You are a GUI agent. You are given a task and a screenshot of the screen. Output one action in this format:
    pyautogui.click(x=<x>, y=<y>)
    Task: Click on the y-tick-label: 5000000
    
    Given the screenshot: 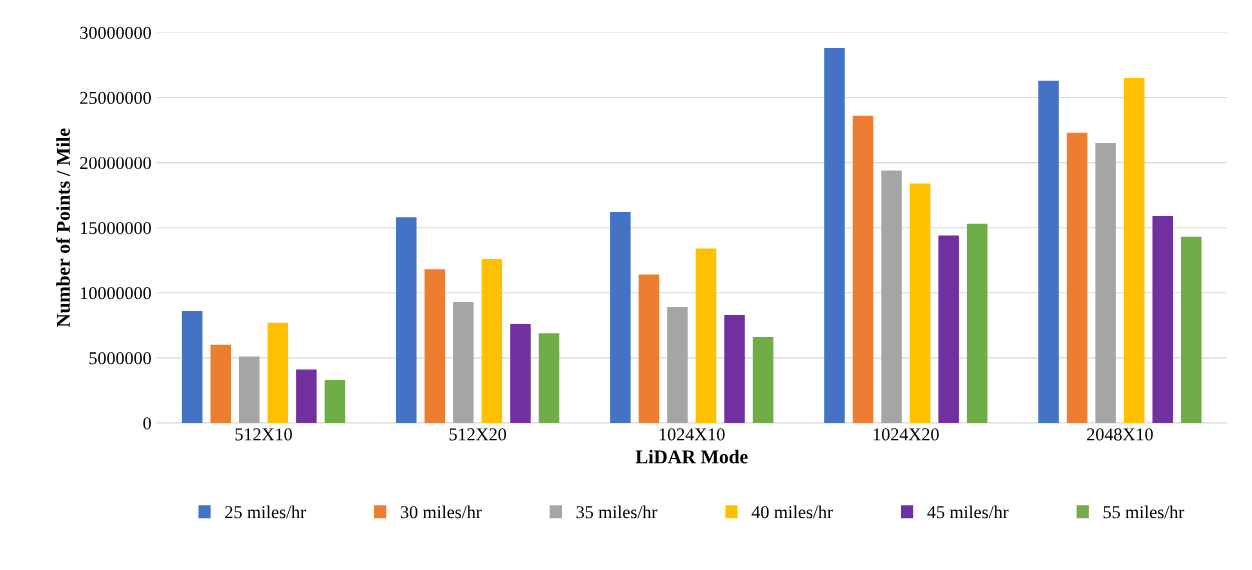 What is the action you would take?
    pyautogui.click(x=120, y=358)
    